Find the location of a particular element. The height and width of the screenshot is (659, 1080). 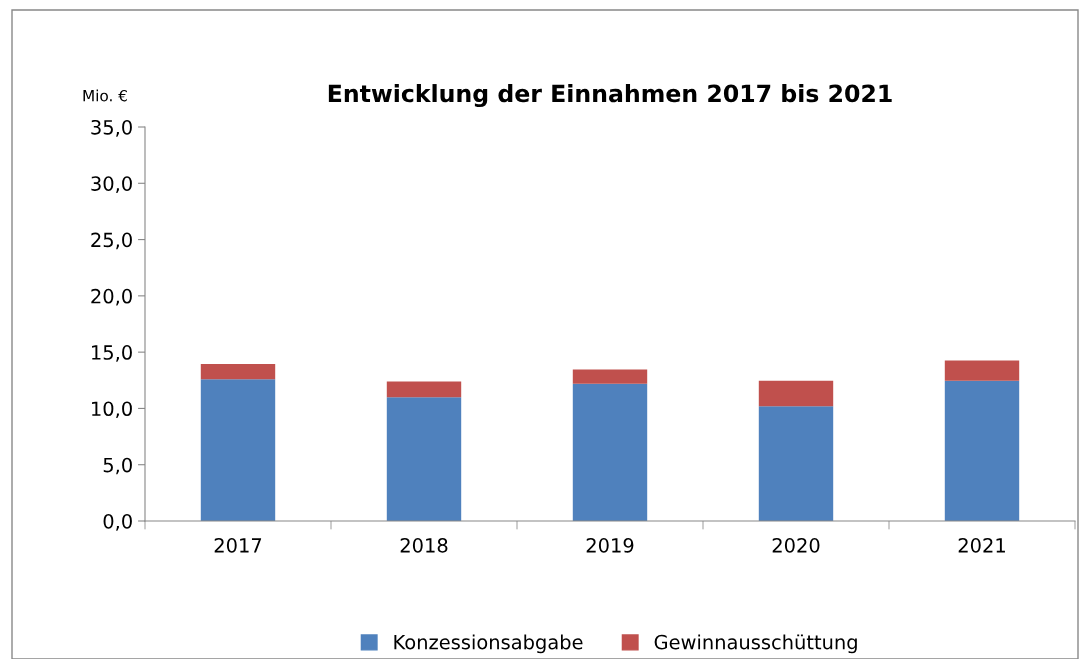

legend-label: Konzessionsabgabe is located at coordinates (488, 644).